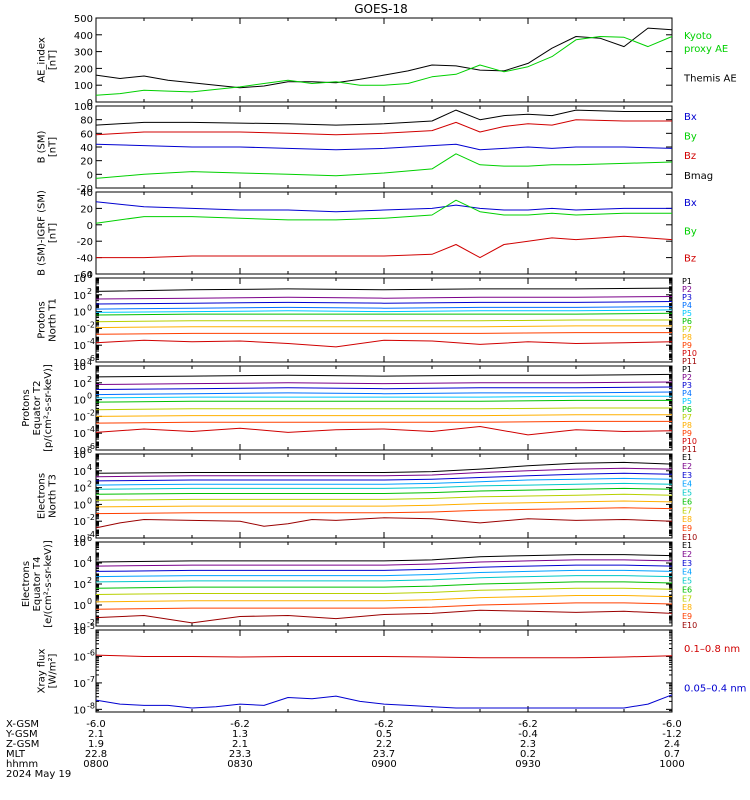 The image size is (750, 800). I want to click on ephemeris-value: 2.1, so click(96, 734).